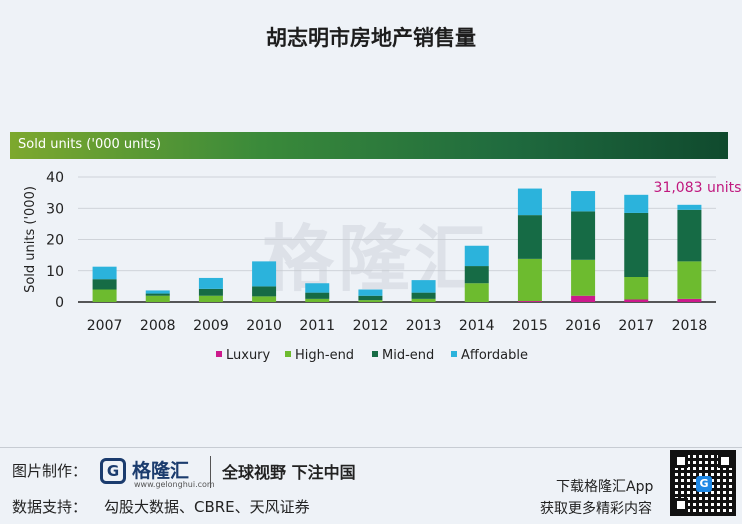 The image size is (742, 524). Describe the element at coordinates (158, 326) in the screenshot. I see `x-tick-label: 2008` at that location.